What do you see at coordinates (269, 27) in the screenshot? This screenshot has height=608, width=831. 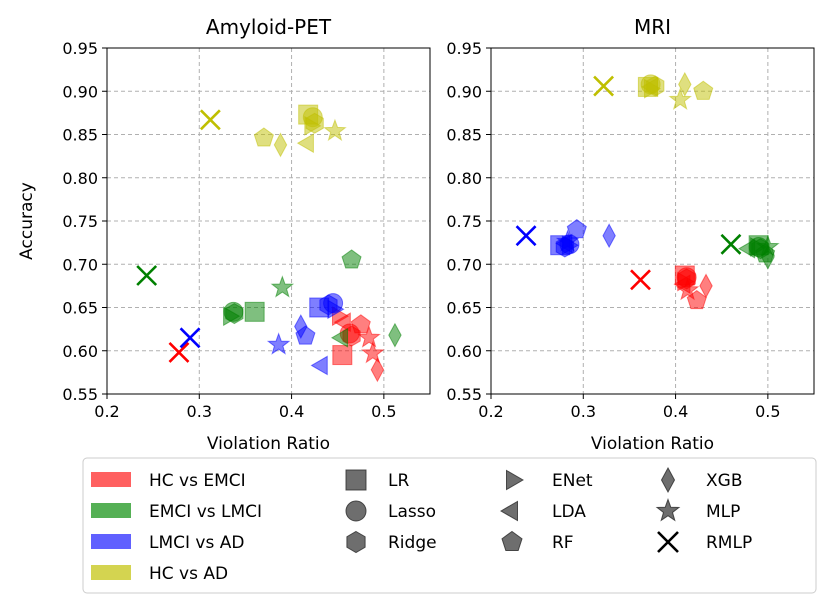 I see `chart-title: Amyloid-PET` at bounding box center [269, 27].